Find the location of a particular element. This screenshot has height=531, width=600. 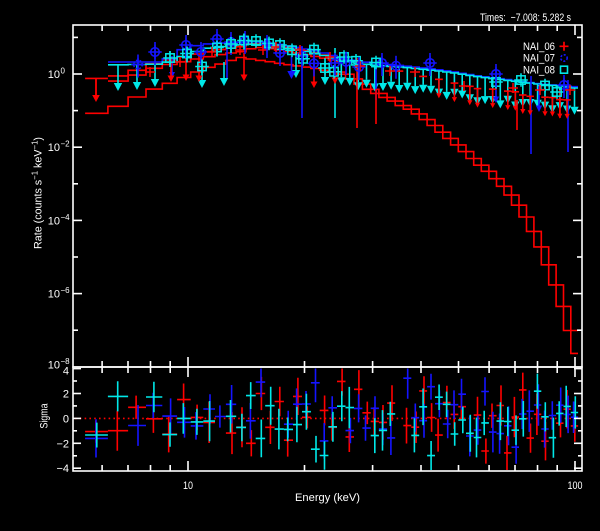

svg-text: Rate (counts s−1 keV−1) is located at coordinates (38, 193).